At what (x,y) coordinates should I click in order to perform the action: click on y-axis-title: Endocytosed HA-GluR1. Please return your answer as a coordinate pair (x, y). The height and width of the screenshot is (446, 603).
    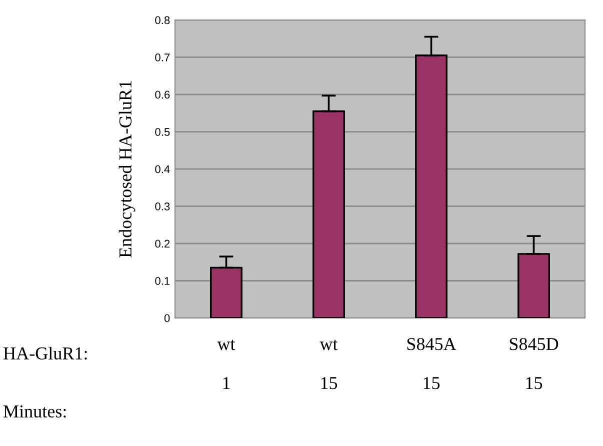
    Looking at the image, I should click on (127, 169).